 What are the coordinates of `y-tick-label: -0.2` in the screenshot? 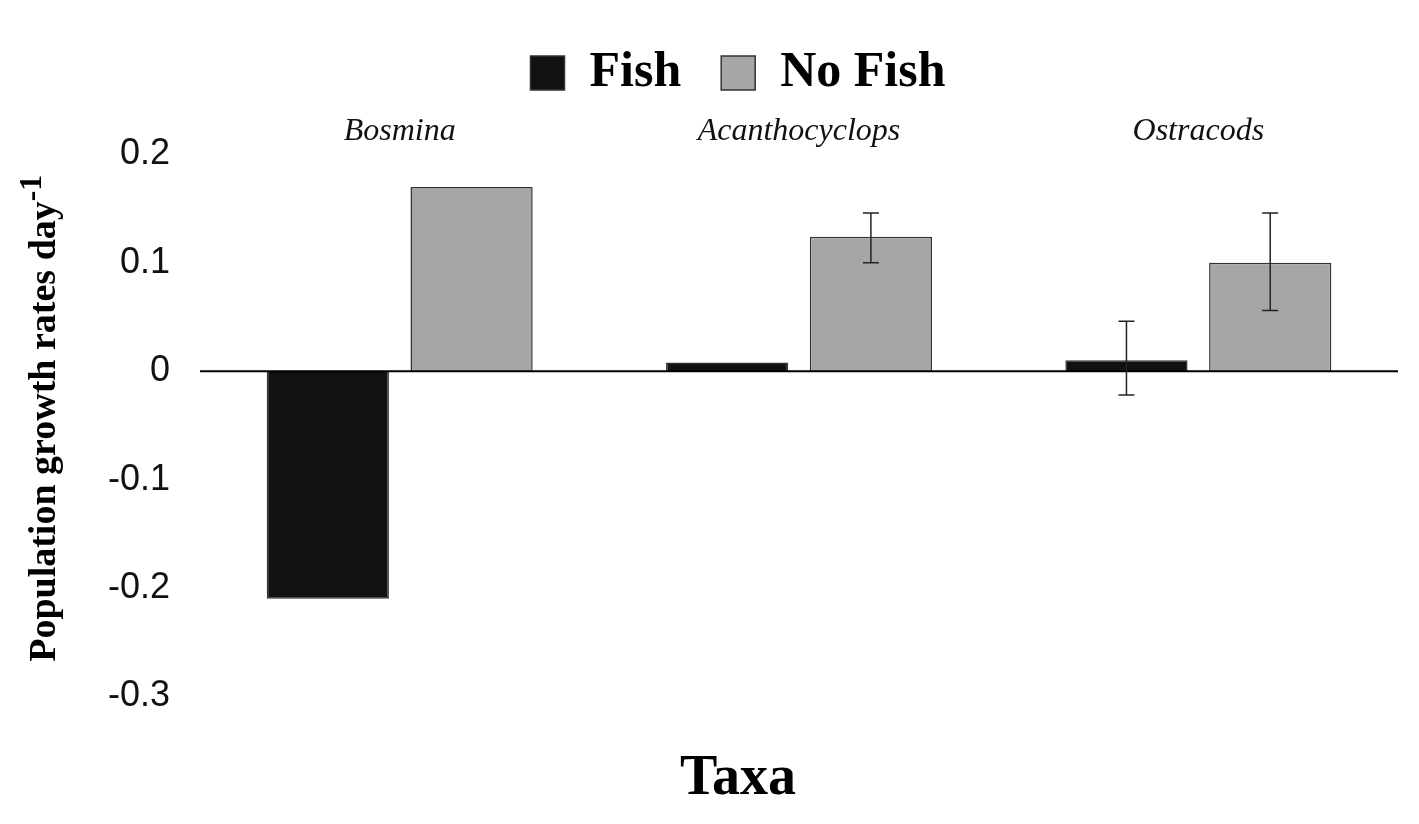 It's located at (139, 585).